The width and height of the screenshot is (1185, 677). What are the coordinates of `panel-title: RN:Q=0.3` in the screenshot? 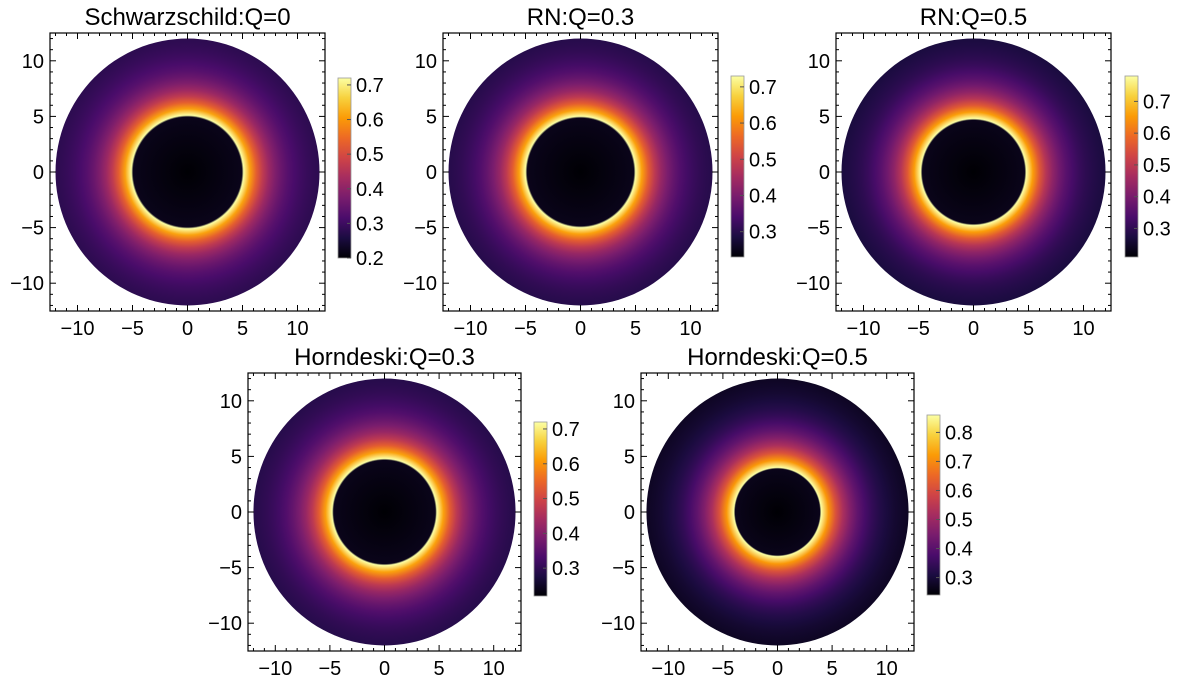 It's located at (580, 17).